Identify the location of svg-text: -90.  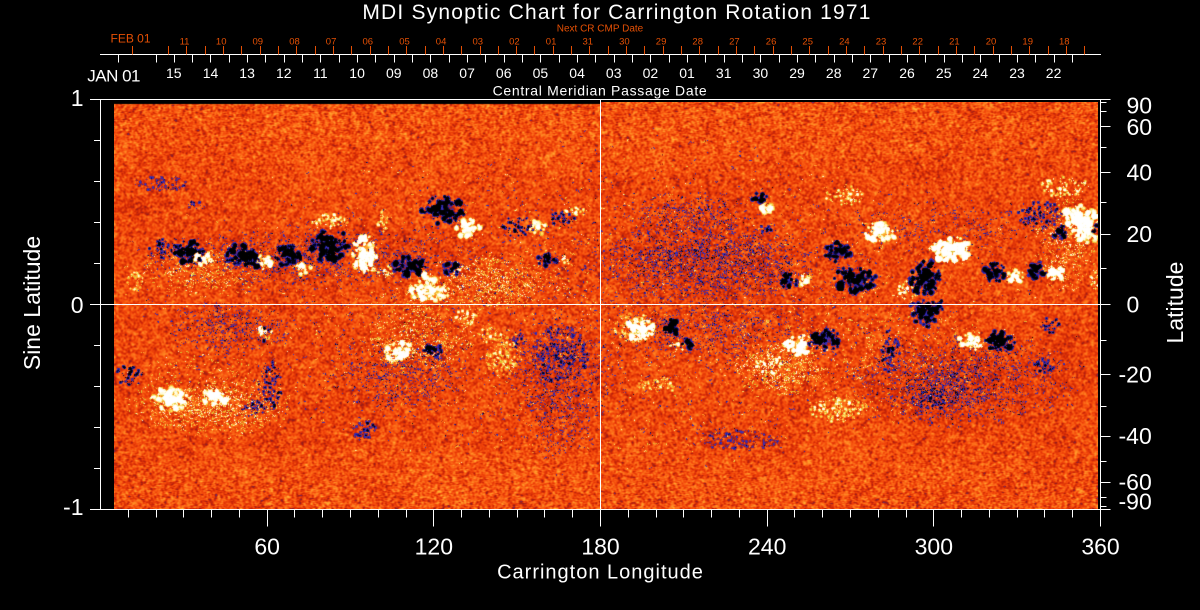
(1135, 501).